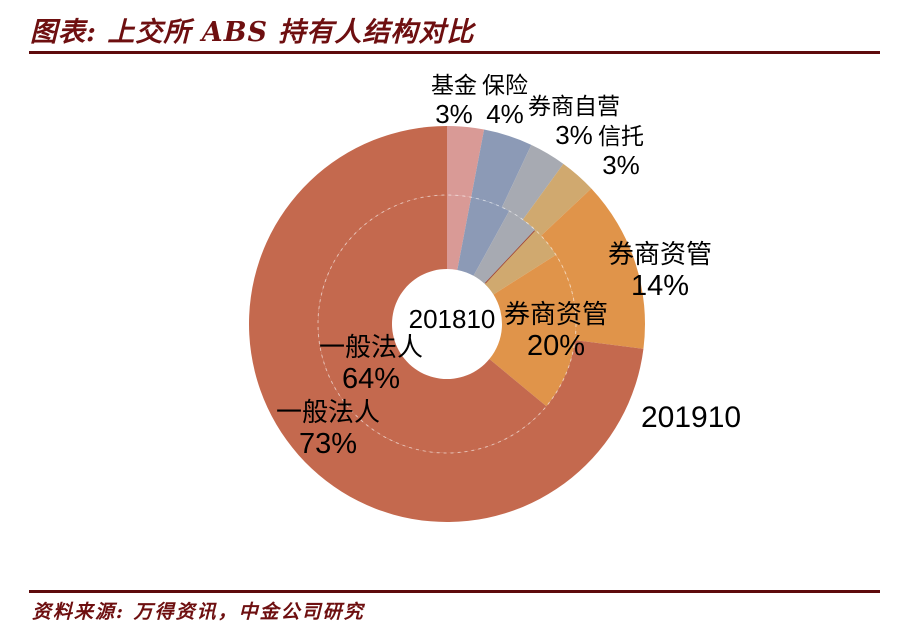 The image size is (901, 641). I want to click on slice-201910-券商自营, so click(532, 182).